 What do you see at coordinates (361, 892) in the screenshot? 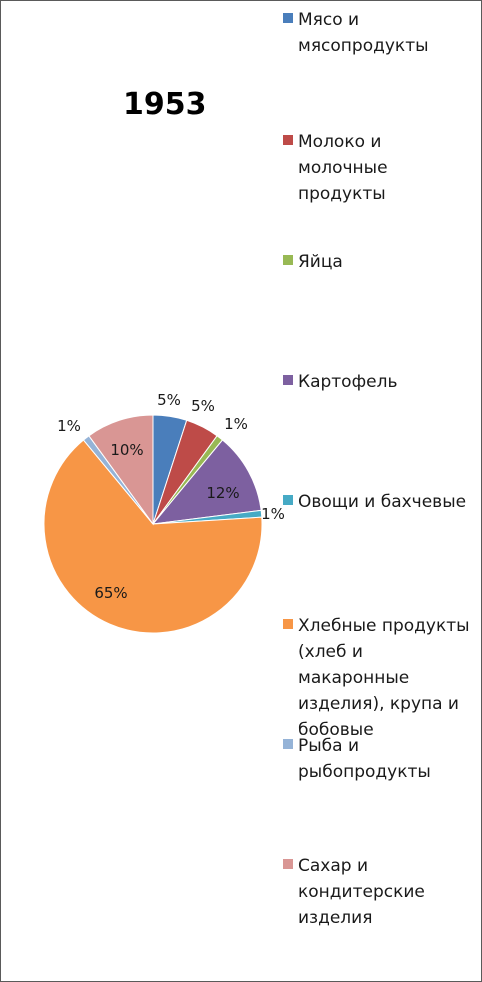
I see `legend-label: Сахар и кондитерские изделия` at bounding box center [361, 892].